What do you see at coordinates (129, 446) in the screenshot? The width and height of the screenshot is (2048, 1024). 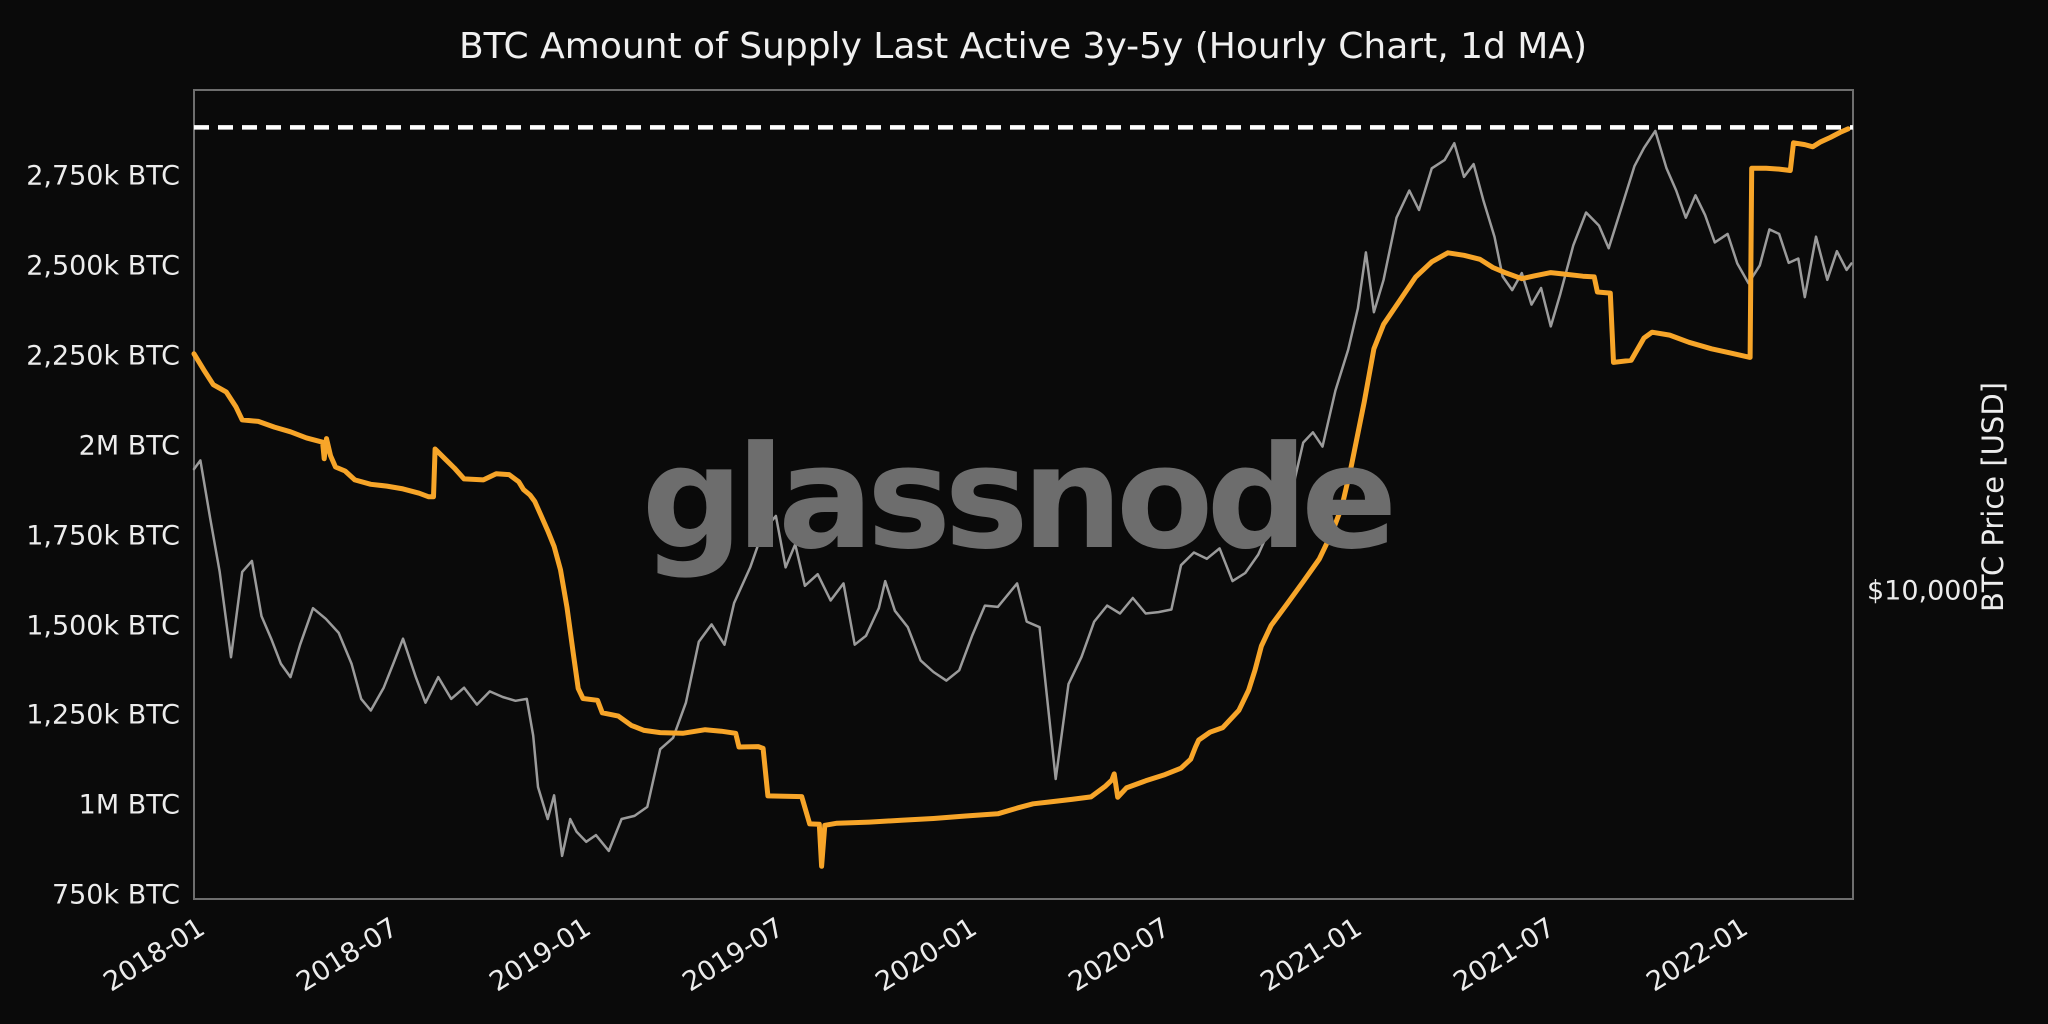 I see `left-axis-tick-label: 2M BTC` at bounding box center [129, 446].